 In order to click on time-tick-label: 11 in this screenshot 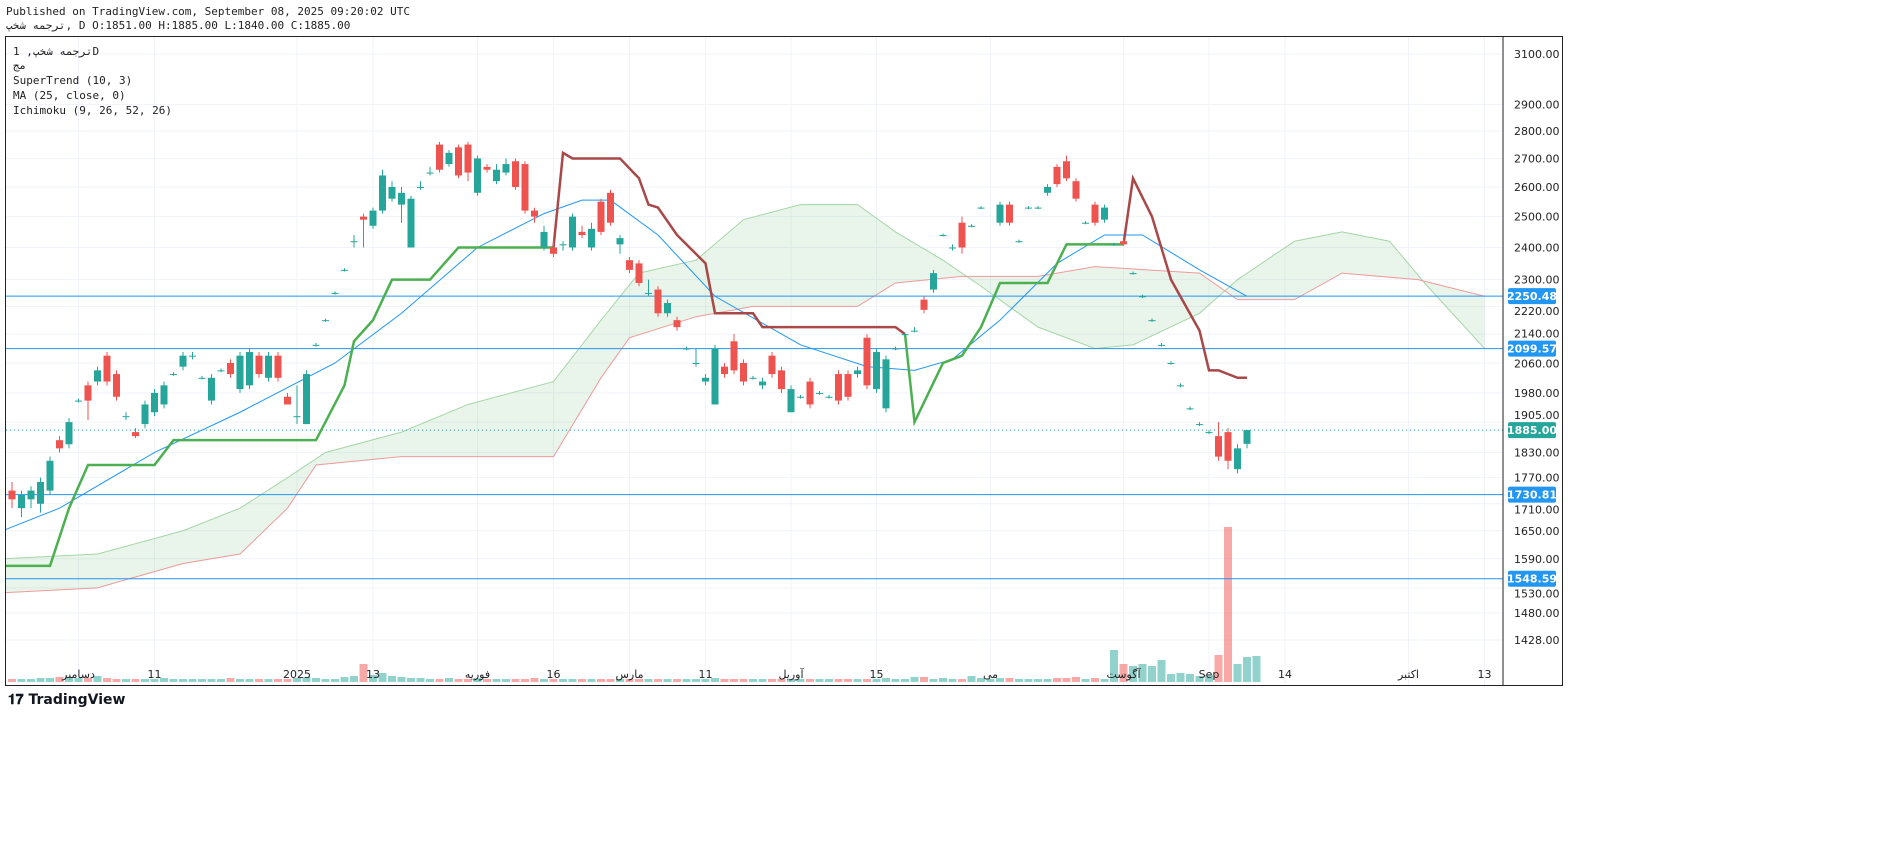, I will do `click(155, 674)`.